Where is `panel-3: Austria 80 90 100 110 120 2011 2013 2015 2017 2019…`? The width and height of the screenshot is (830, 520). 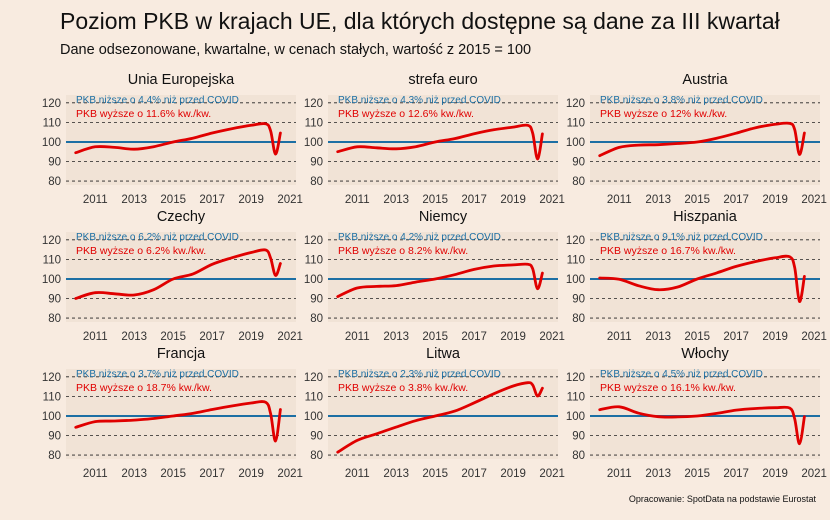
panel-3: Austria 80 90 100 110 120 2011 2013 2015 2017 2019… is located at coordinates (696, 139).